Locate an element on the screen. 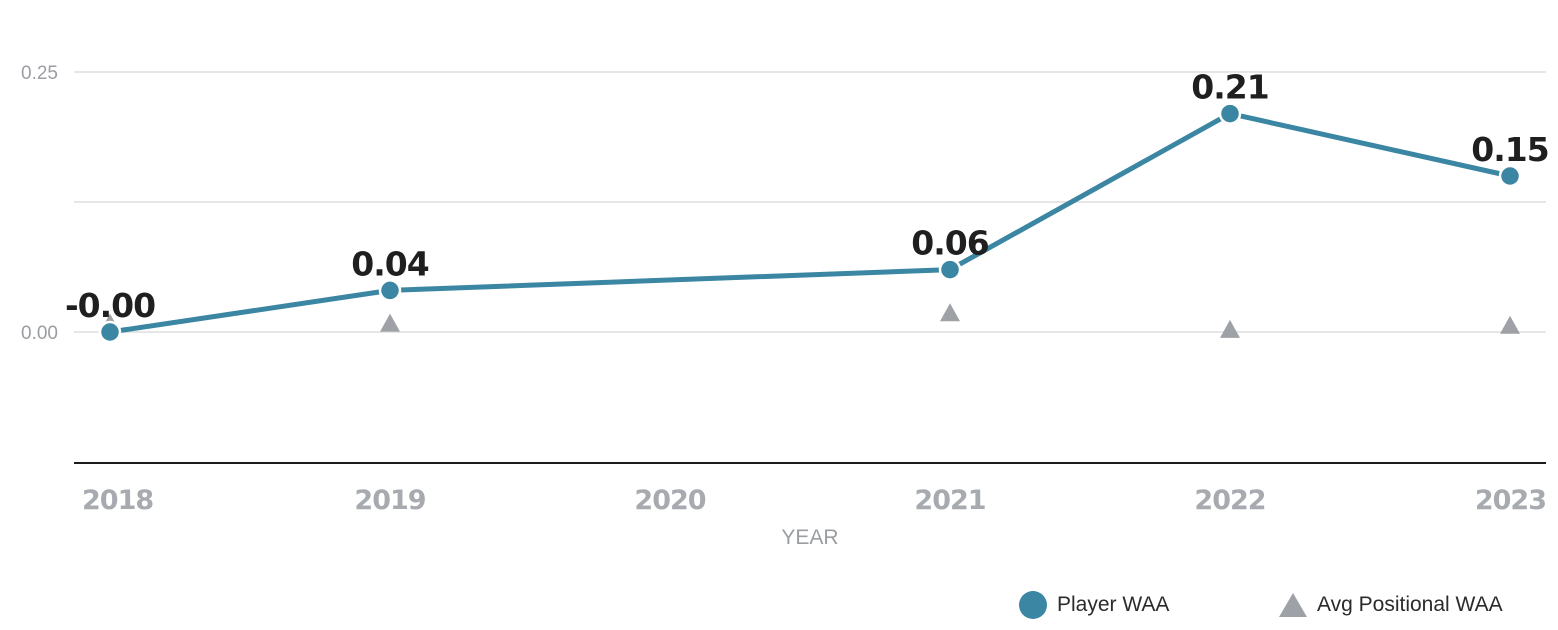 The height and width of the screenshot is (630, 1558). data-label: 0.15 is located at coordinates (1509, 149).